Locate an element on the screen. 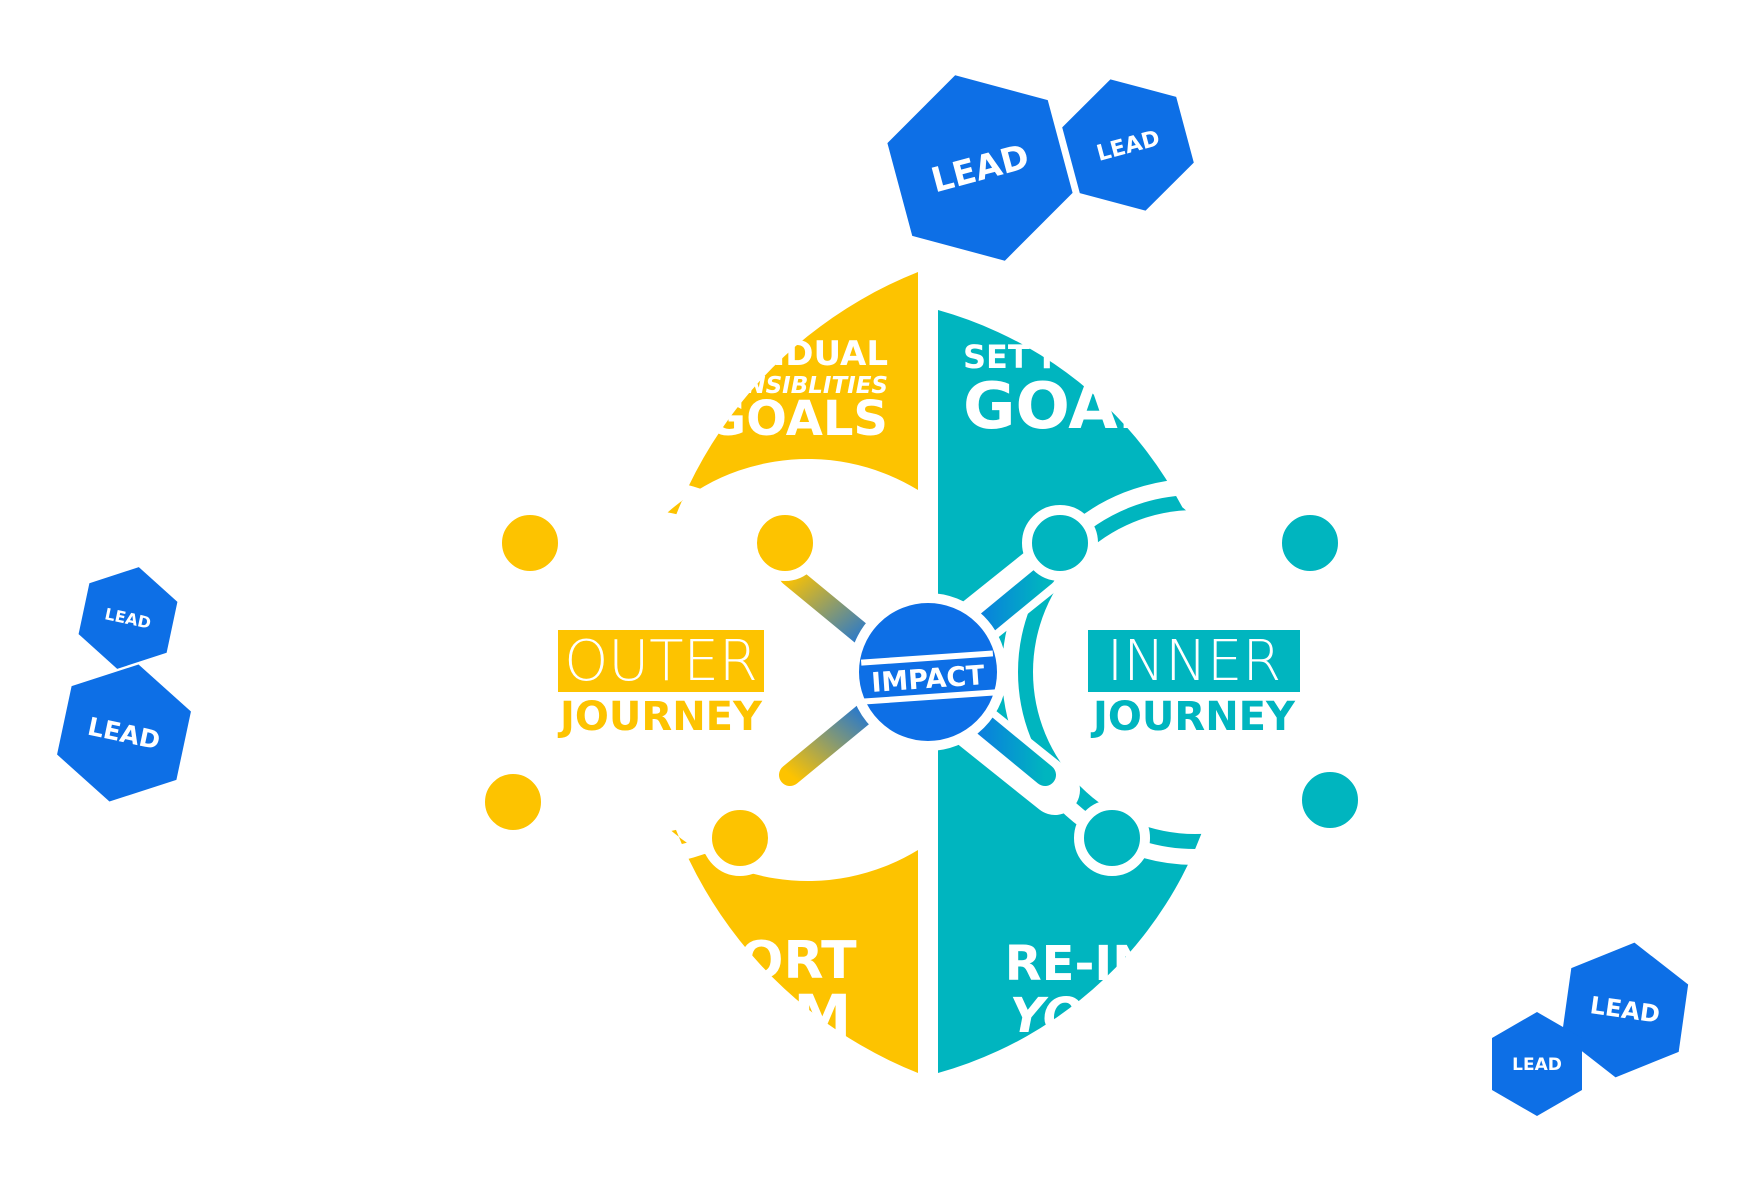  segment-reflect: REFLECT ON YOUR EXPERIENCE is located at coordinates (1464, 489).